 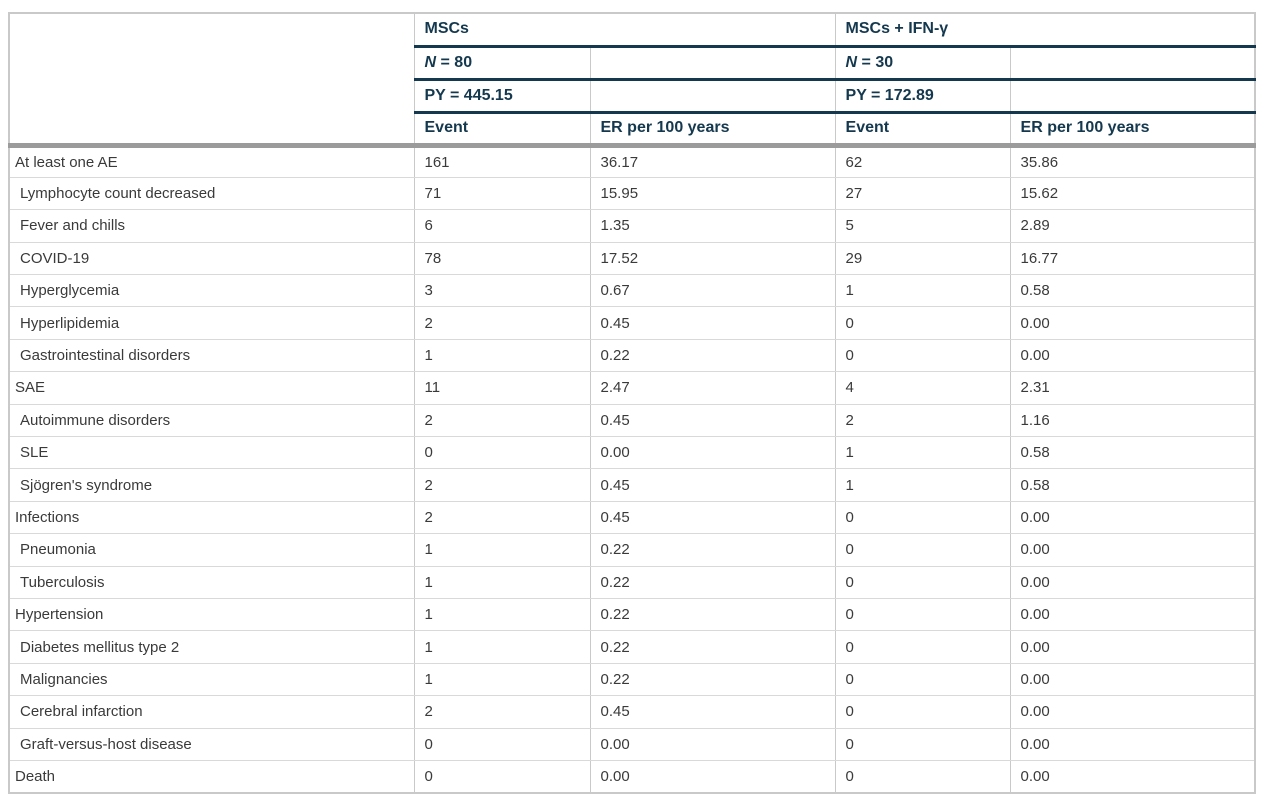 I want to click on ae-label: Hyperlipidemia, so click(x=211, y=323).